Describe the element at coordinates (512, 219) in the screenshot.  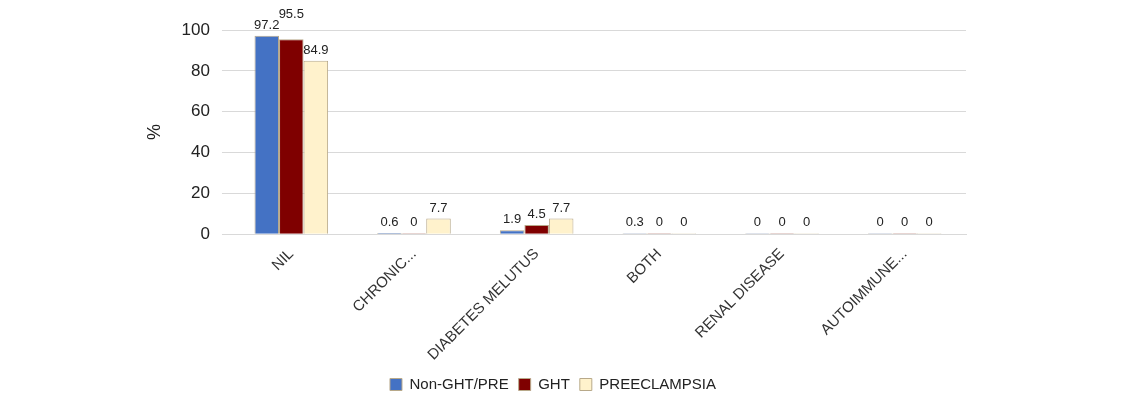
I see `data-label: 1.9` at that location.